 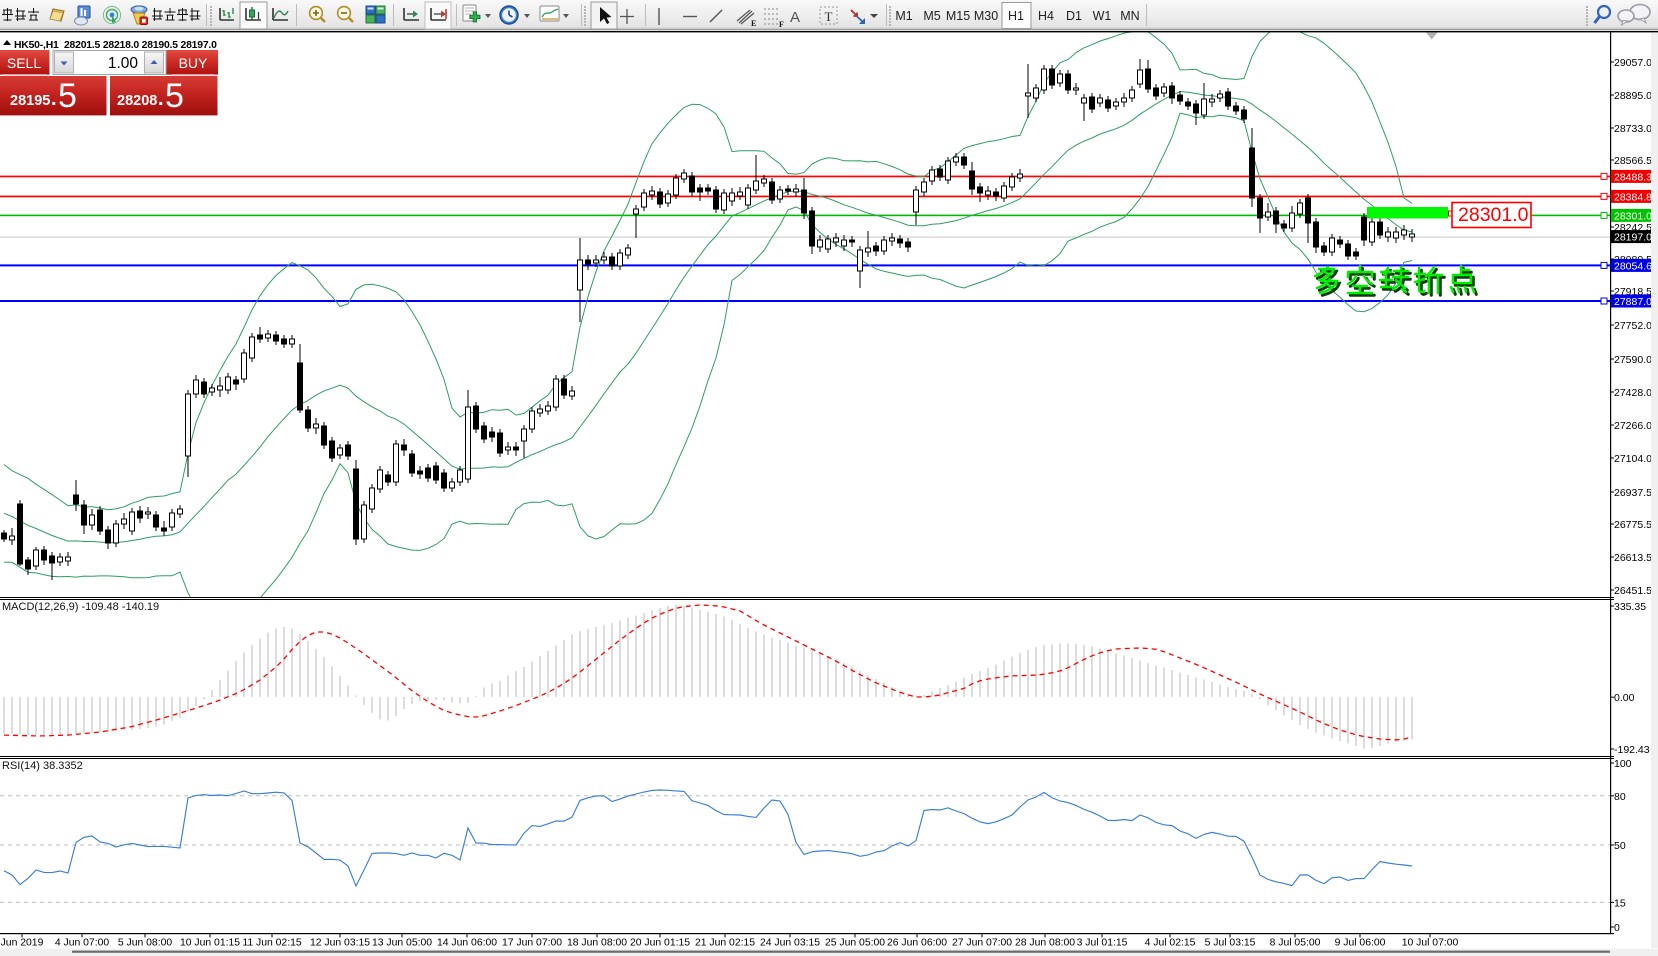 What do you see at coordinates (1633, 393) in the screenshot?
I see `svg-text: 27428.0` at bounding box center [1633, 393].